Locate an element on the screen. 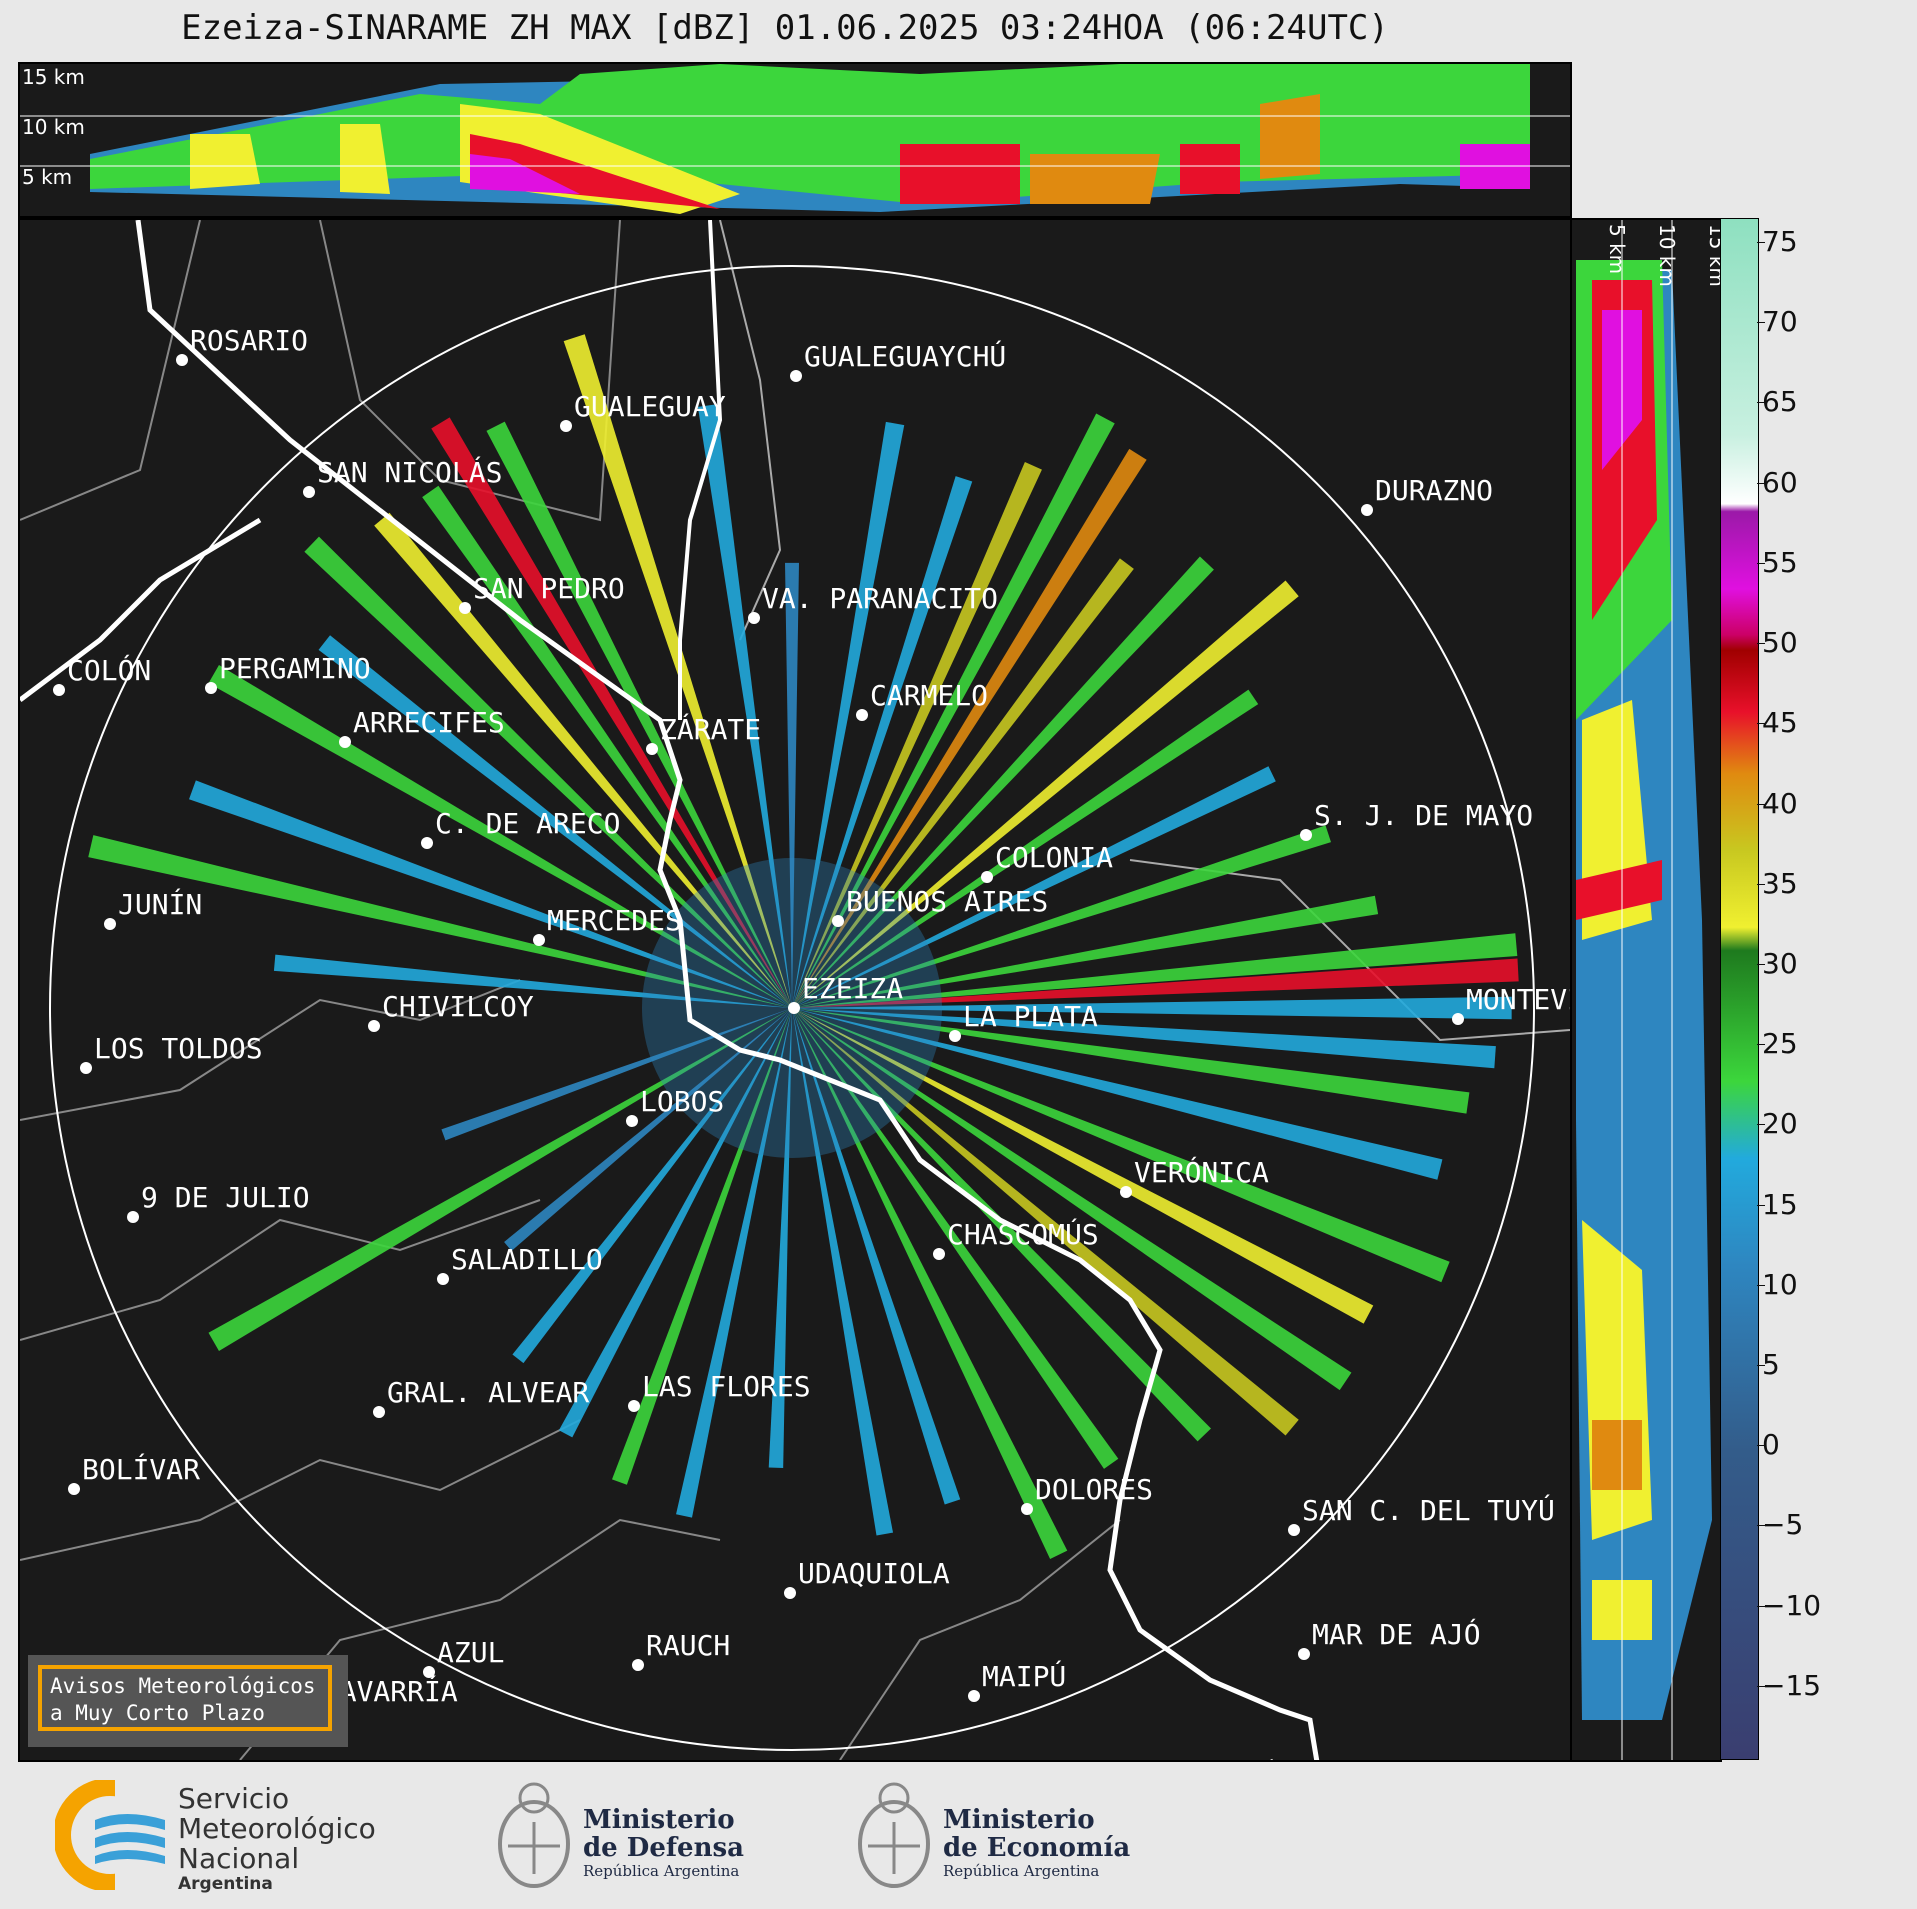 The image size is (1917, 1909). colorbar-tick-label: 35 is located at coordinates (1780, 883).